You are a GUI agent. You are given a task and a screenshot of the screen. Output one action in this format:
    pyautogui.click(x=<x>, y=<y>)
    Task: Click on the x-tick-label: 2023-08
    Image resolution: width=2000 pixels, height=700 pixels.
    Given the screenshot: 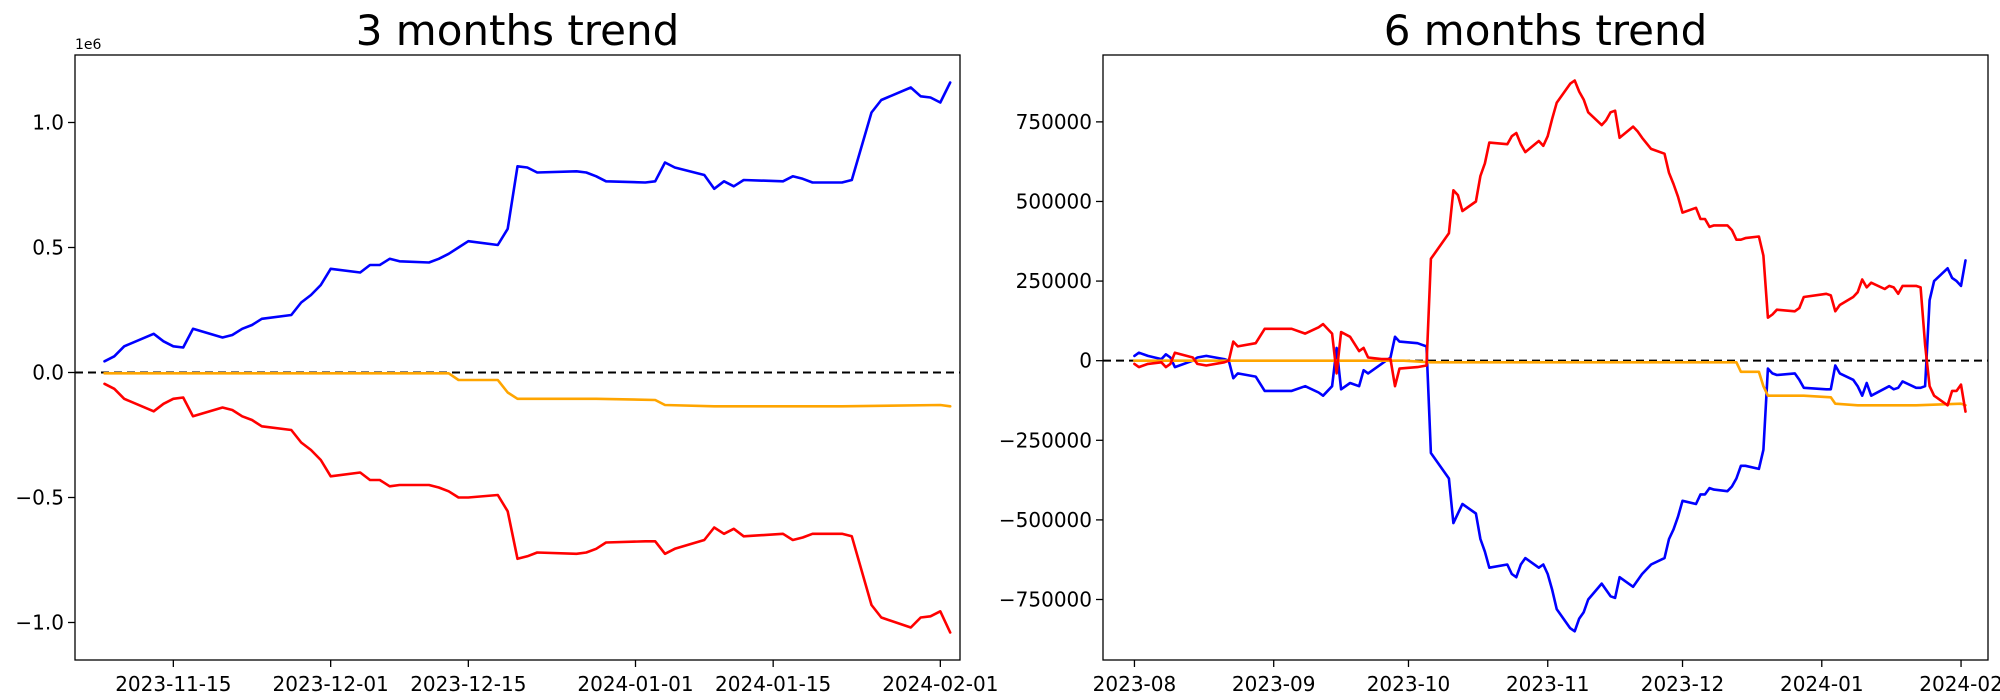 What is the action you would take?
    pyautogui.click(x=1135, y=684)
    